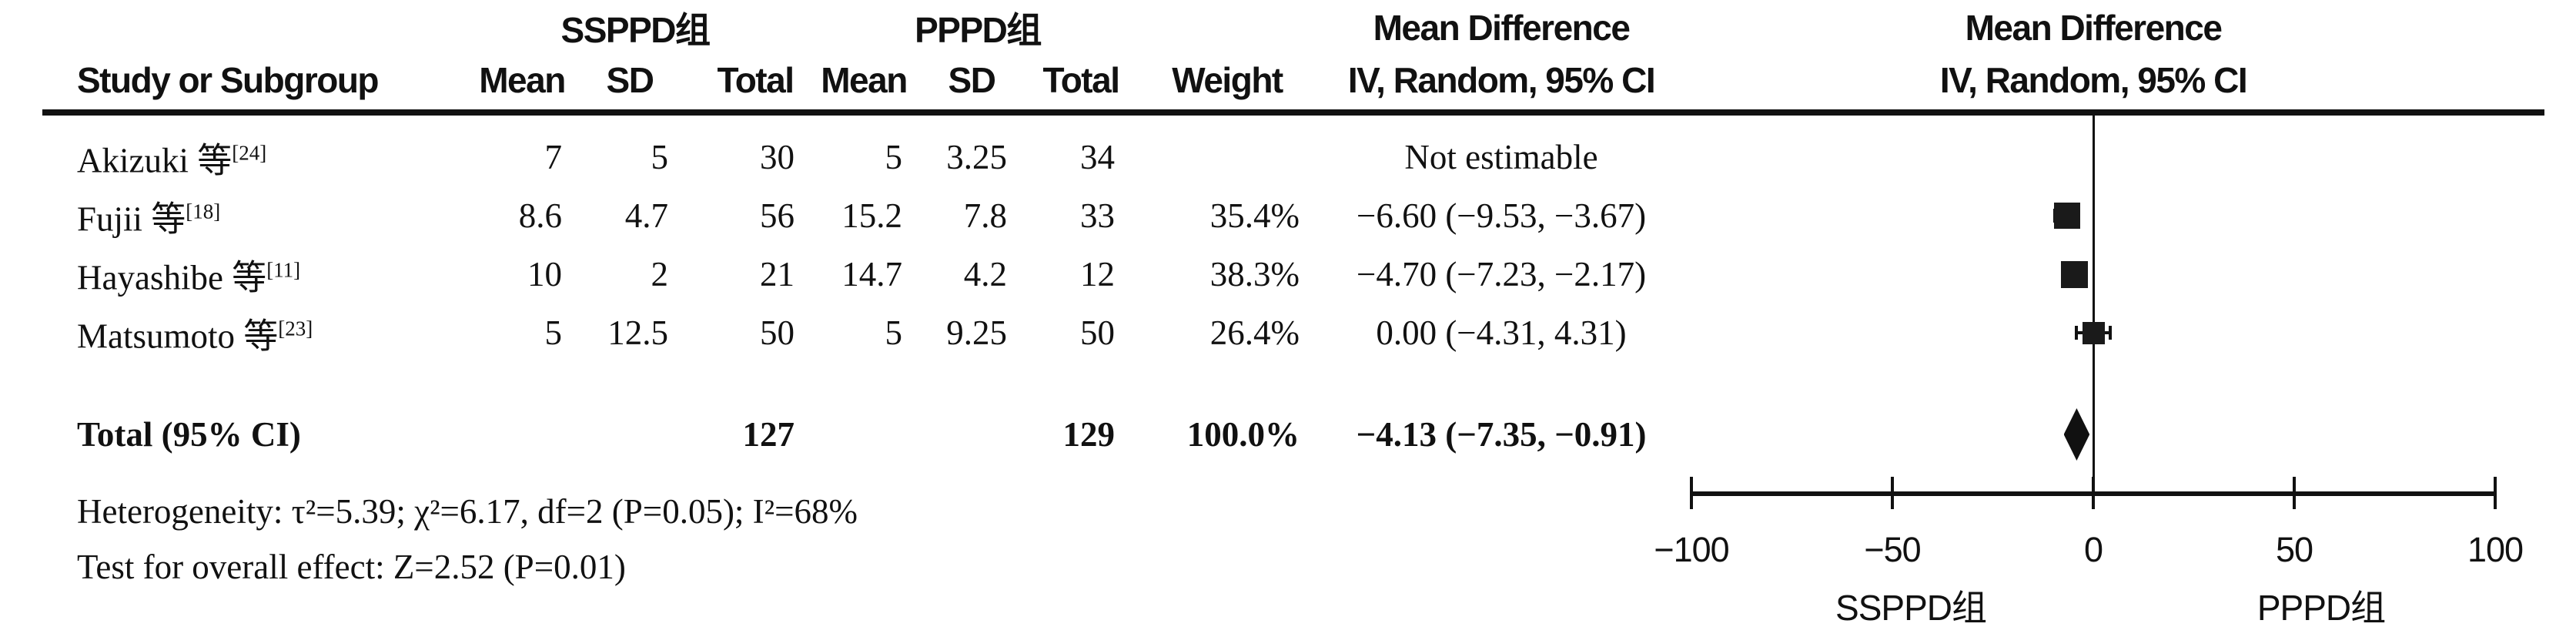 The width and height of the screenshot is (2576, 637). I want to click on reference-number: [24], so click(250, 153).